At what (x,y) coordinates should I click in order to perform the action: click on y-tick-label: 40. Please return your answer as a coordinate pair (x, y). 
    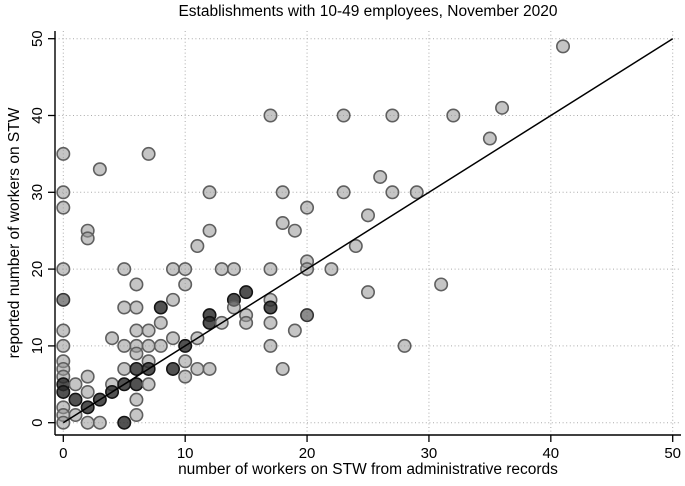
    Looking at the image, I should click on (37, 115).